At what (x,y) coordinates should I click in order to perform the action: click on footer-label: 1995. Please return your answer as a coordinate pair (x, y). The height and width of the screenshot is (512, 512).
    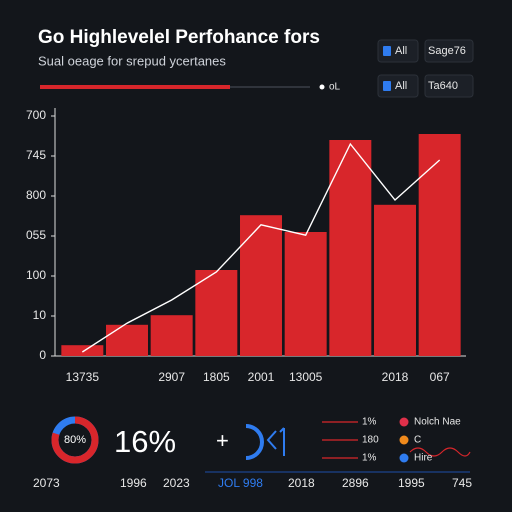
    Looking at the image, I should click on (411, 483).